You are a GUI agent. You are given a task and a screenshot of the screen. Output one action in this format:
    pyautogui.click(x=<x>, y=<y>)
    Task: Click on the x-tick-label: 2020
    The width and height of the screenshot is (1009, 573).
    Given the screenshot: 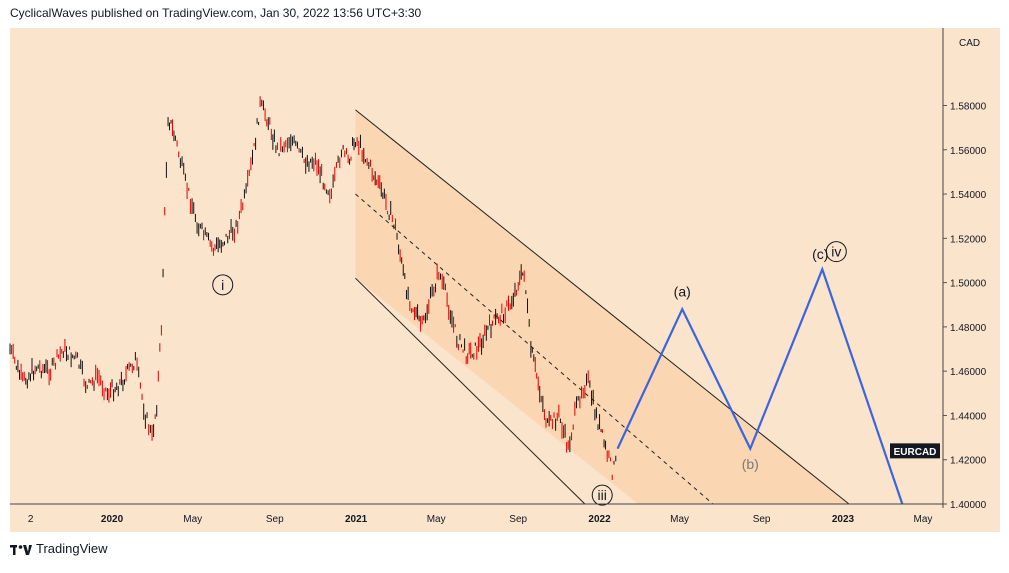 What is the action you would take?
    pyautogui.click(x=112, y=519)
    